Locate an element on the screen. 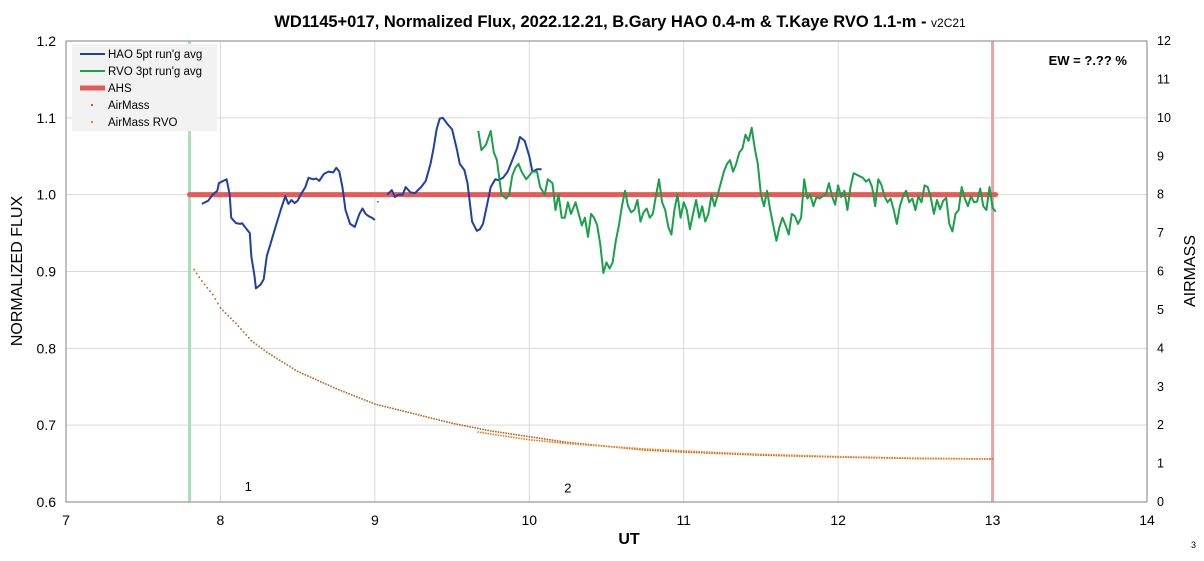  transit-marker-label: 1 is located at coordinates (248, 486).